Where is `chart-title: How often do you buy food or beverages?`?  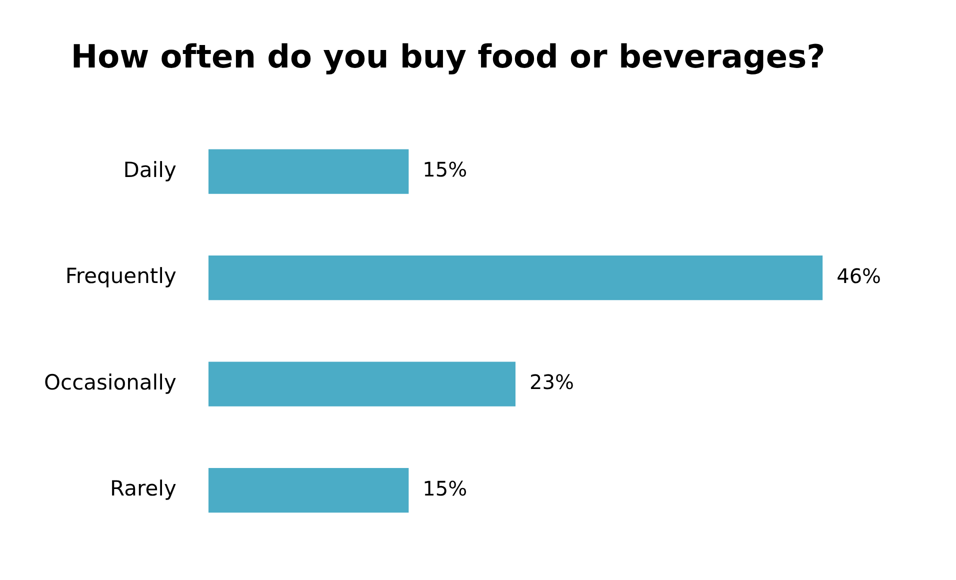 chart-title: How often do you buy food or beverages? is located at coordinates (448, 57).